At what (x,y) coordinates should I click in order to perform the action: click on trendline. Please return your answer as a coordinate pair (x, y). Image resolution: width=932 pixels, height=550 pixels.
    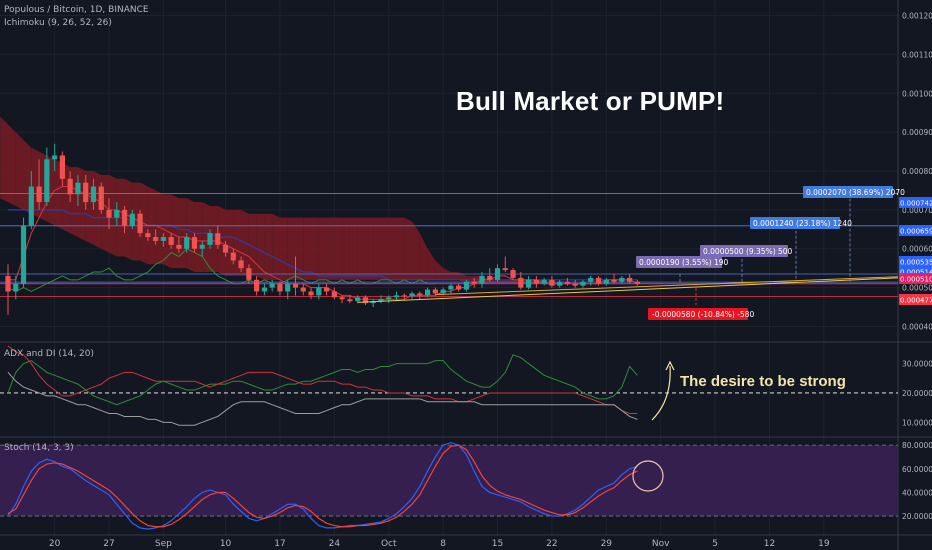
    Looking at the image, I should click on (667, 286).